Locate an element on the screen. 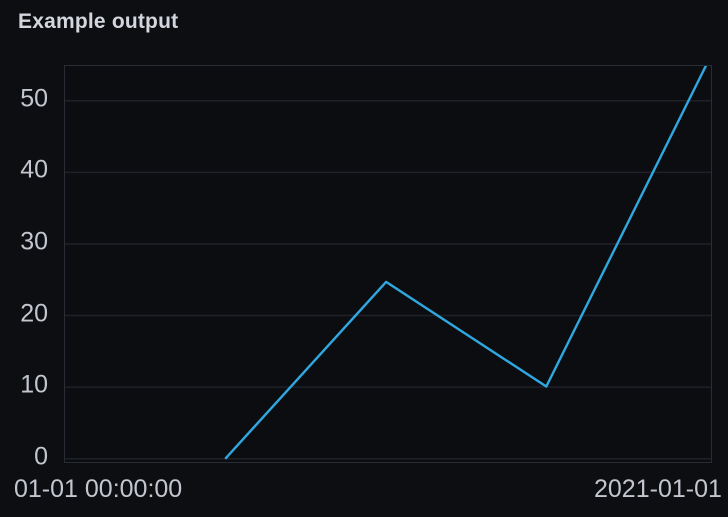  chart-title: Example output is located at coordinates (98, 21).